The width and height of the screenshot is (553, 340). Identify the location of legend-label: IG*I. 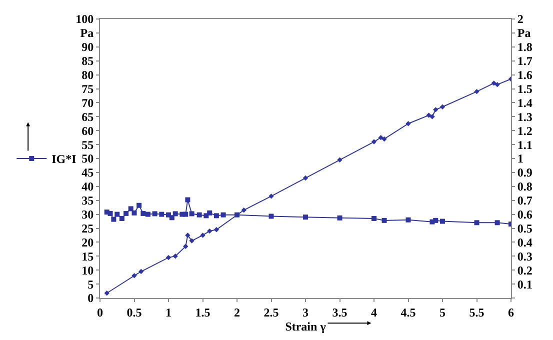
(64, 159).